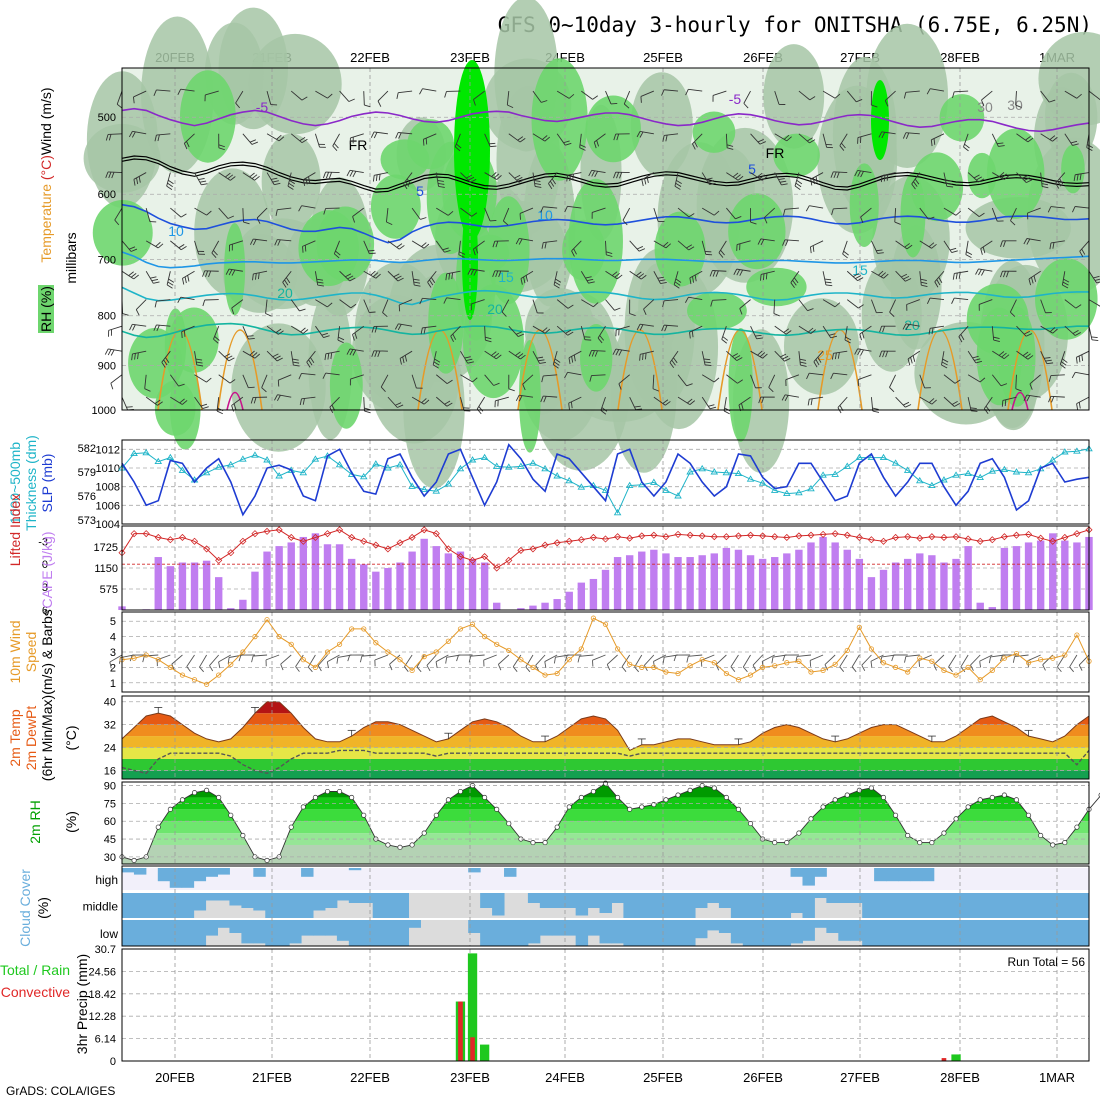 This screenshot has height=1100, width=1100. I want to click on rh2m-unit-label: (%), so click(71, 822).